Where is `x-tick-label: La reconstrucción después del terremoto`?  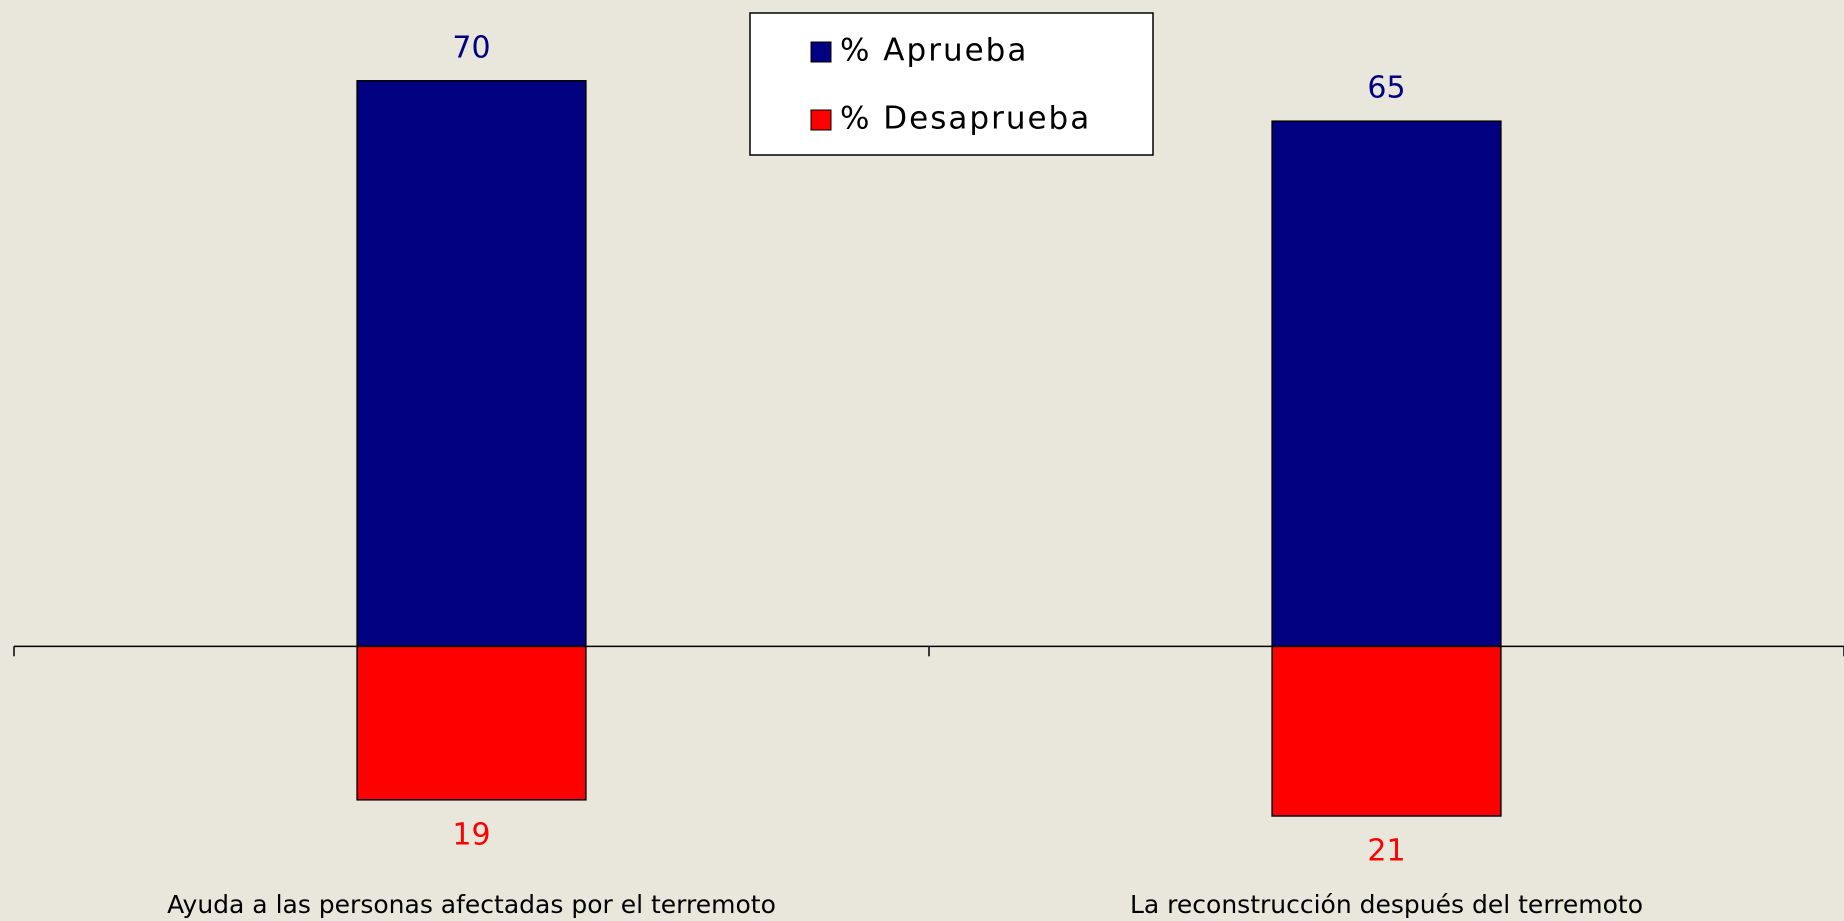 x-tick-label: La reconstrucción después del terremoto is located at coordinates (1386, 904).